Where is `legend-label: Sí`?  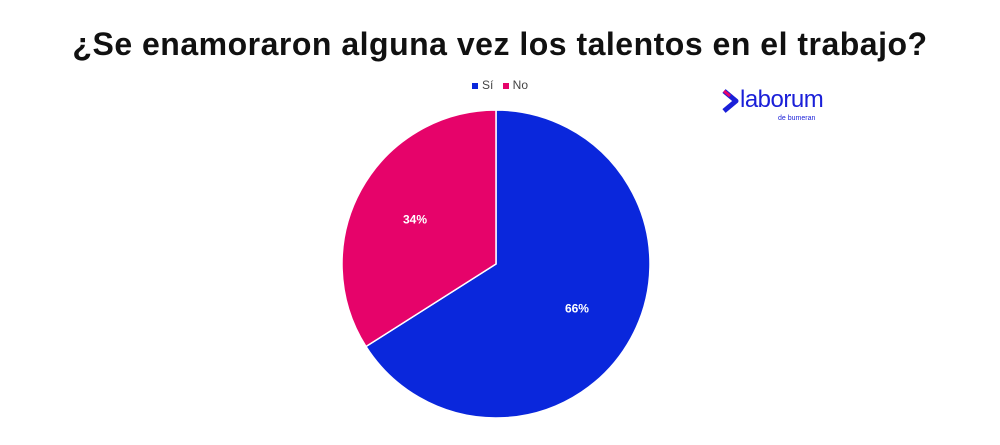 legend-label: Sí is located at coordinates (487, 85).